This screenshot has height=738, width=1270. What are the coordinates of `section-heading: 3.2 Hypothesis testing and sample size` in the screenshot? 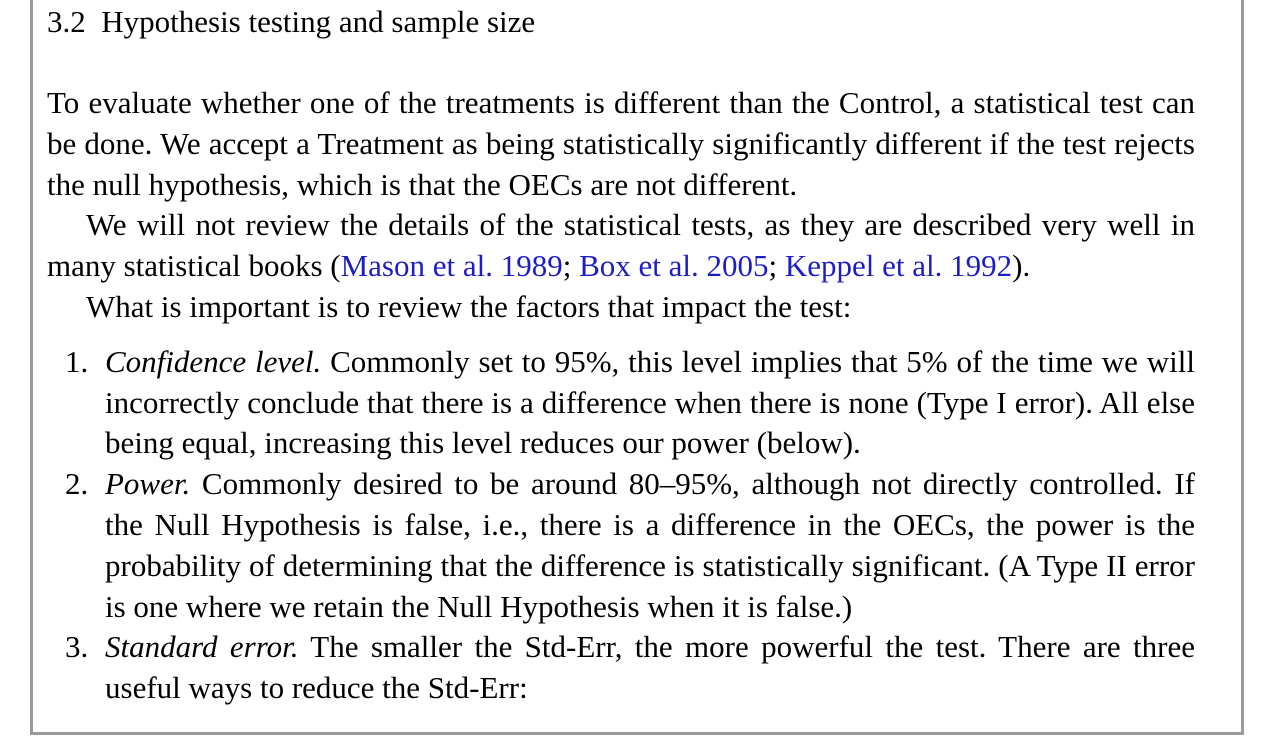 It's located at (621, 41).